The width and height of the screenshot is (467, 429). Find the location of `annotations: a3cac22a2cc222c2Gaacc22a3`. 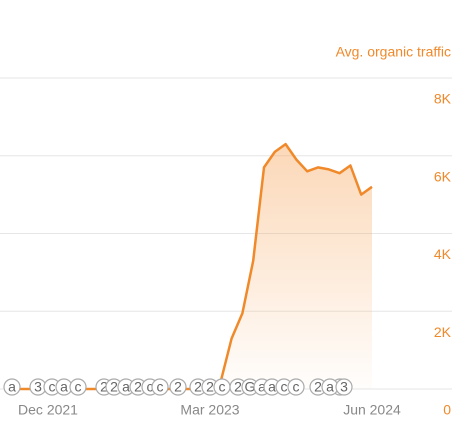

annotations: a3cac22a2cc222c2Gaacc22a3 is located at coordinates (178, 387).